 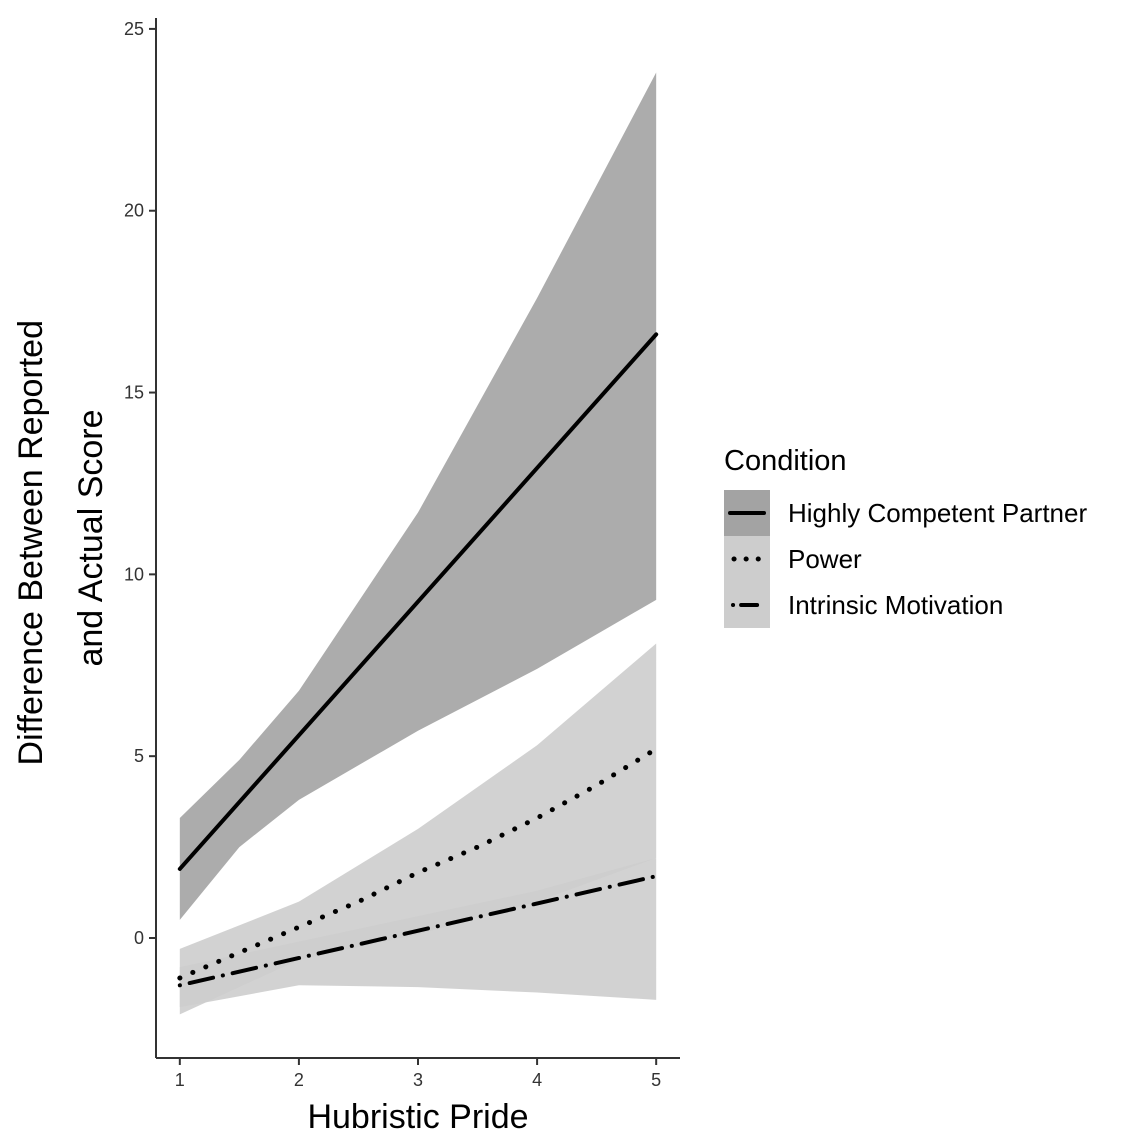 I want to click on x-tick-label: 3, so click(x=418, y=1080).